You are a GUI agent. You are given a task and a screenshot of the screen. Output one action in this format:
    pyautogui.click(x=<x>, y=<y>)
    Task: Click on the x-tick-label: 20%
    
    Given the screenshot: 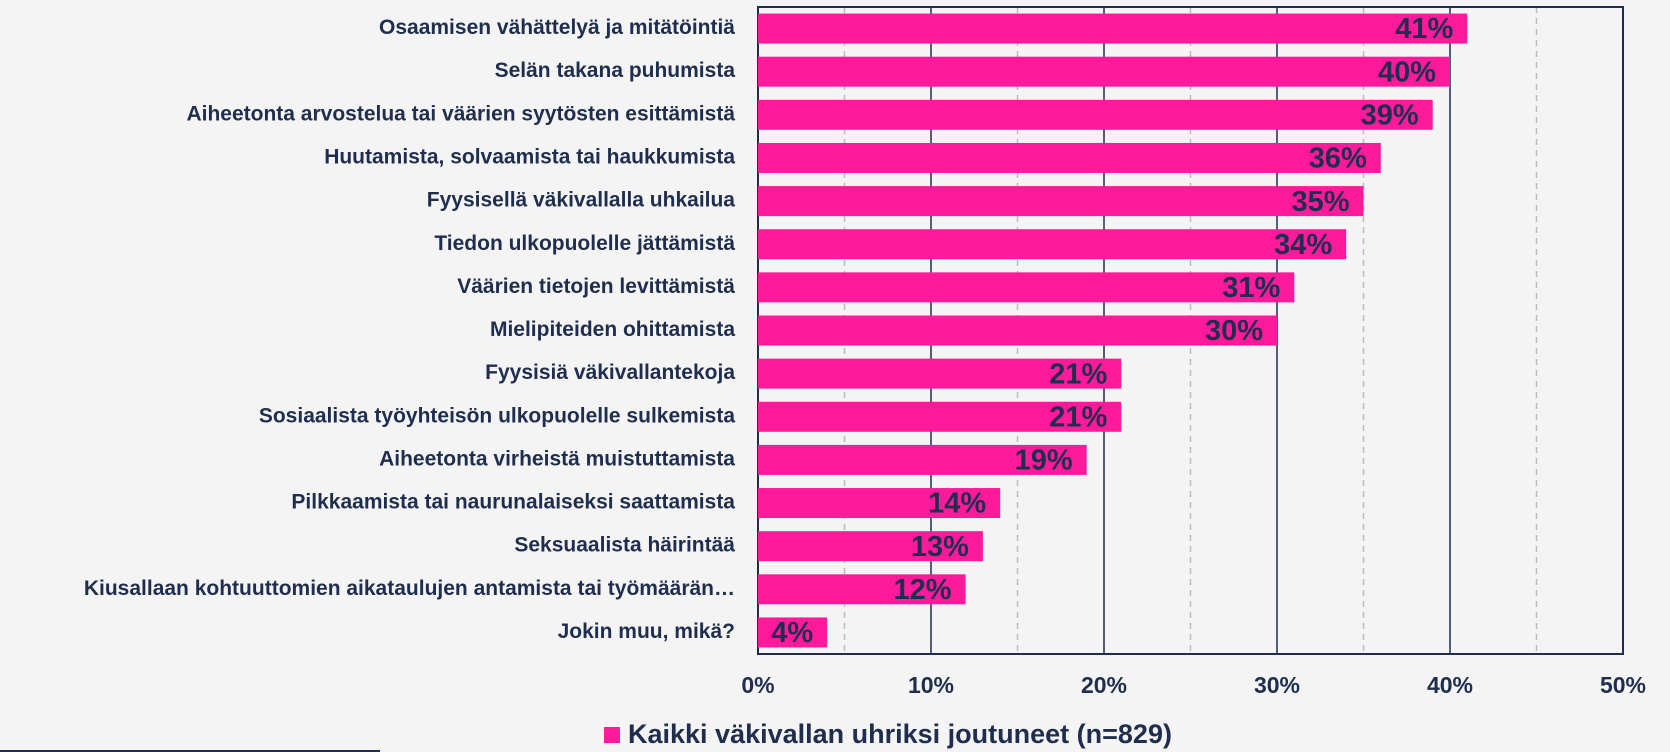 What is the action you would take?
    pyautogui.click(x=1104, y=685)
    